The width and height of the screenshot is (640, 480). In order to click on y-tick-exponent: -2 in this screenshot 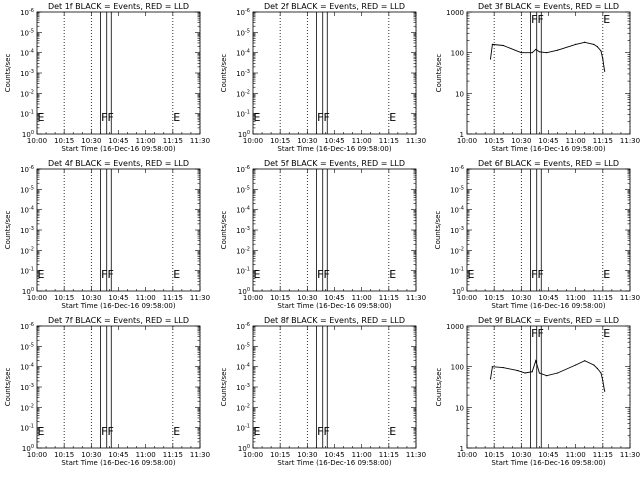, I will do `click(31, 249)`.